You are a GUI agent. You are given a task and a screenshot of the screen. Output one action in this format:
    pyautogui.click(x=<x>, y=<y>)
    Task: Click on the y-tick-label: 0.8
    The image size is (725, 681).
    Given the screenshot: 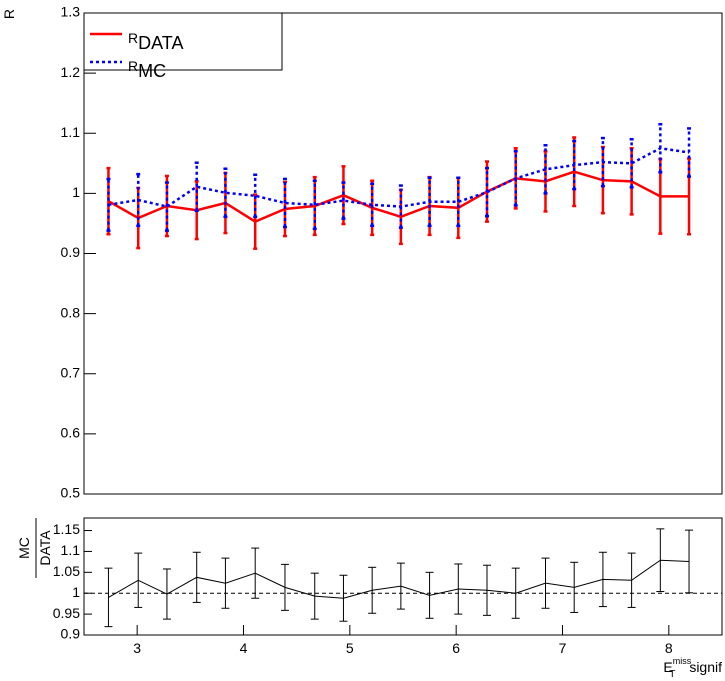 What is the action you would take?
    pyautogui.click(x=71, y=312)
    